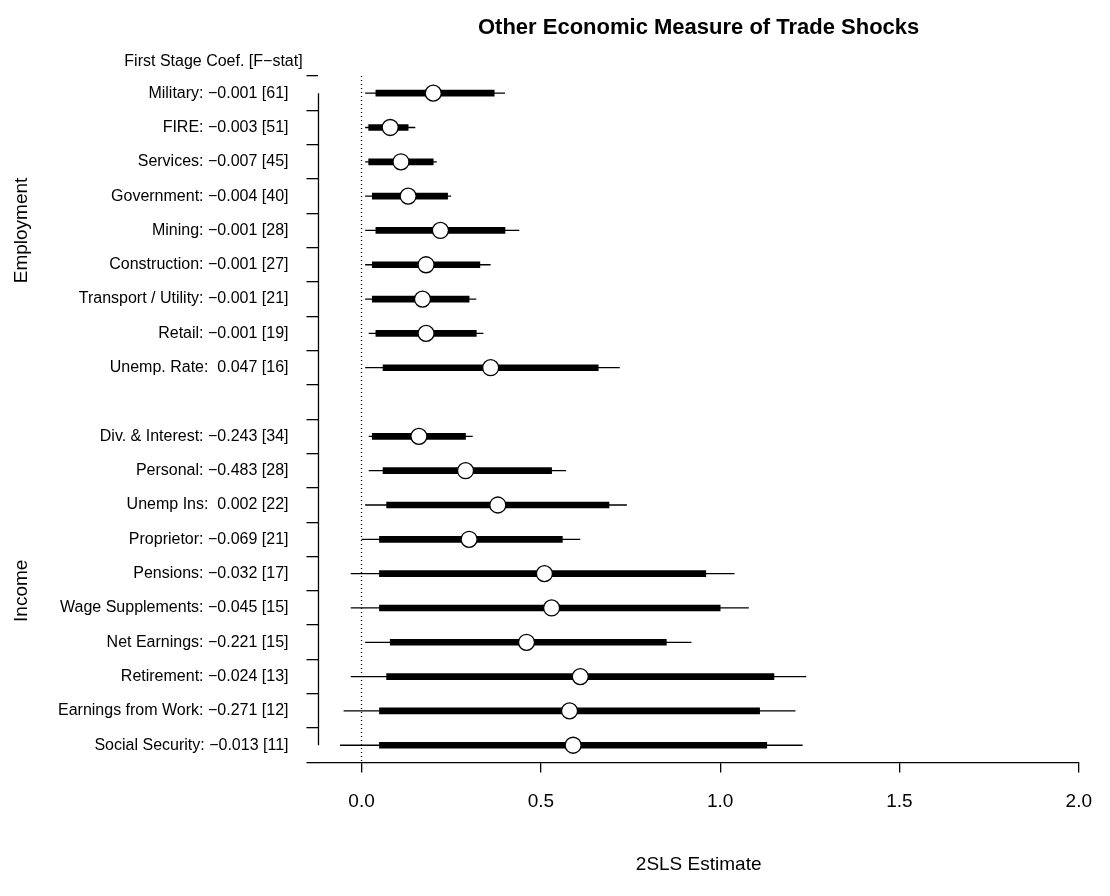 The image size is (1110, 896). I want to click on y-tick-label: Unemp. Rate: 0.047 [16], so click(199, 367).